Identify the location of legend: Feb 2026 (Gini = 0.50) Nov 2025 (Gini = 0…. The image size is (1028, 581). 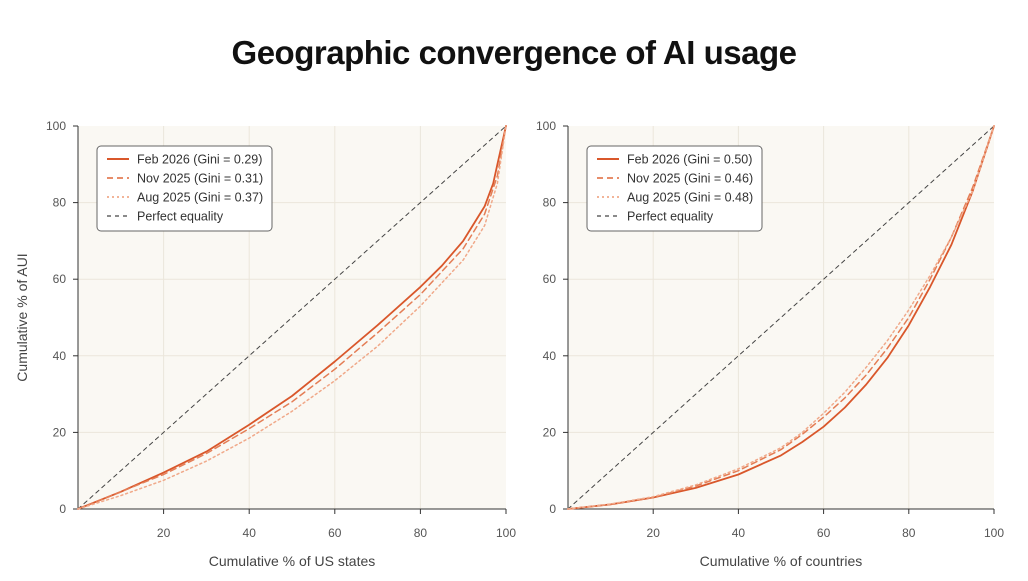
(674, 188).